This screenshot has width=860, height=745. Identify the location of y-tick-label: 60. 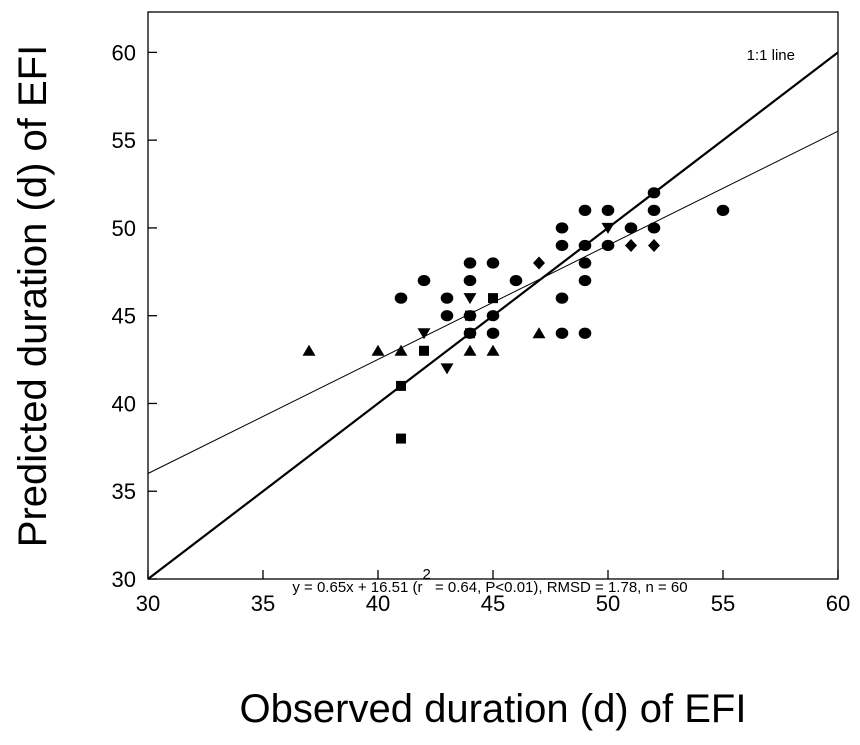
(124, 52).